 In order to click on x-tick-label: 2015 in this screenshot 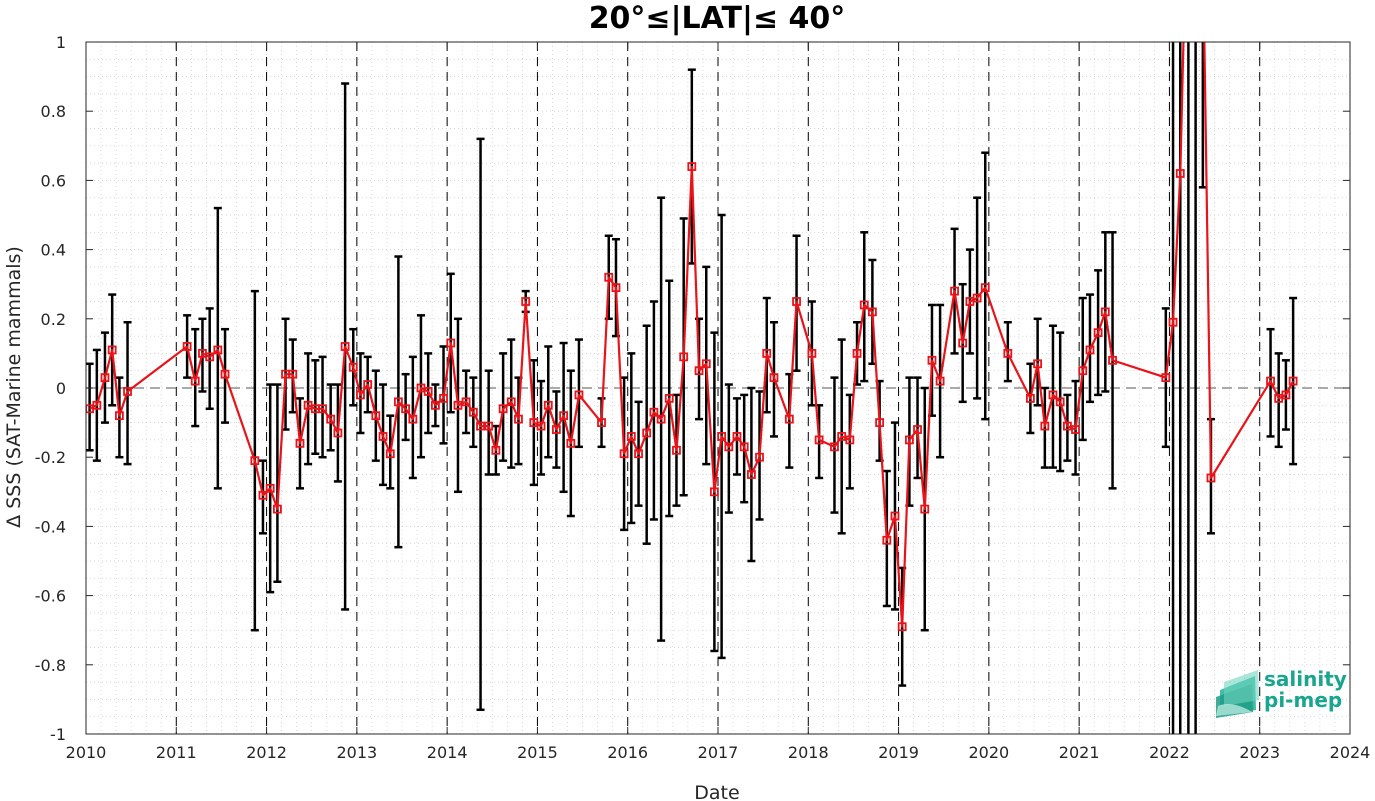, I will do `click(537, 752)`.